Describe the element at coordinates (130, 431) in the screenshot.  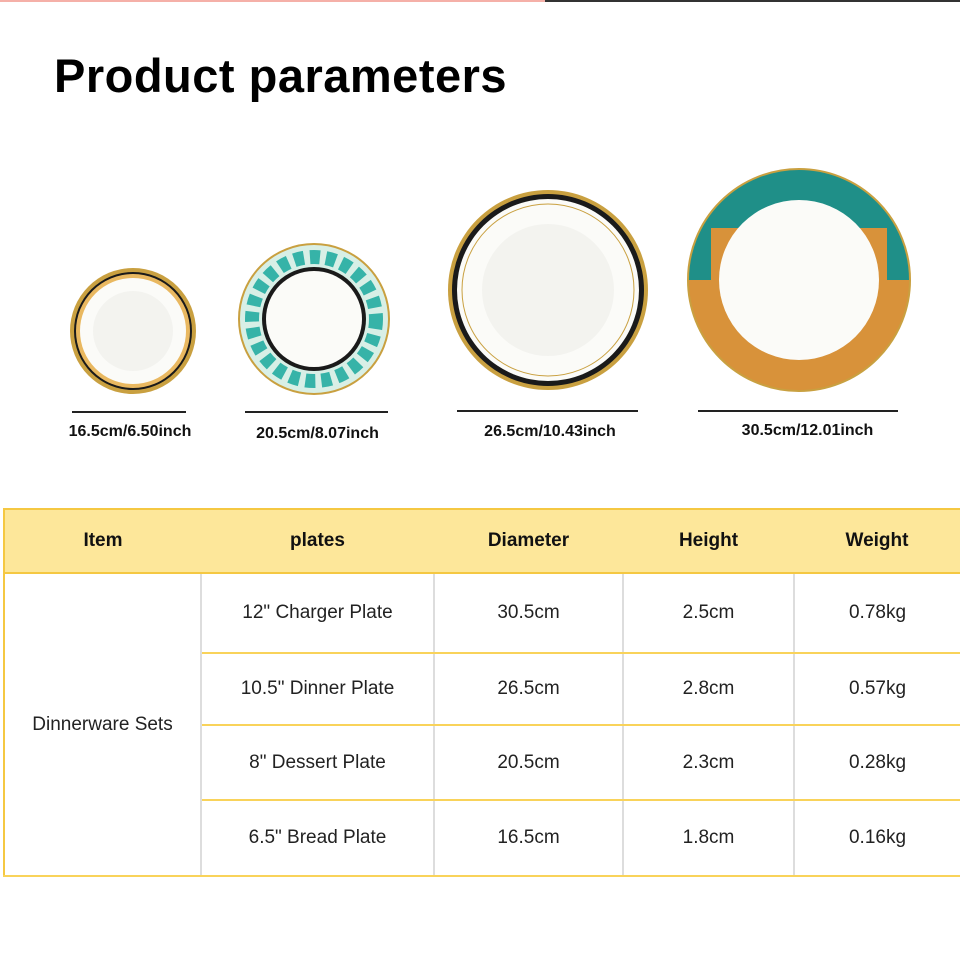
I see `plate-size-label: 16.5cm/6.50inch` at that location.